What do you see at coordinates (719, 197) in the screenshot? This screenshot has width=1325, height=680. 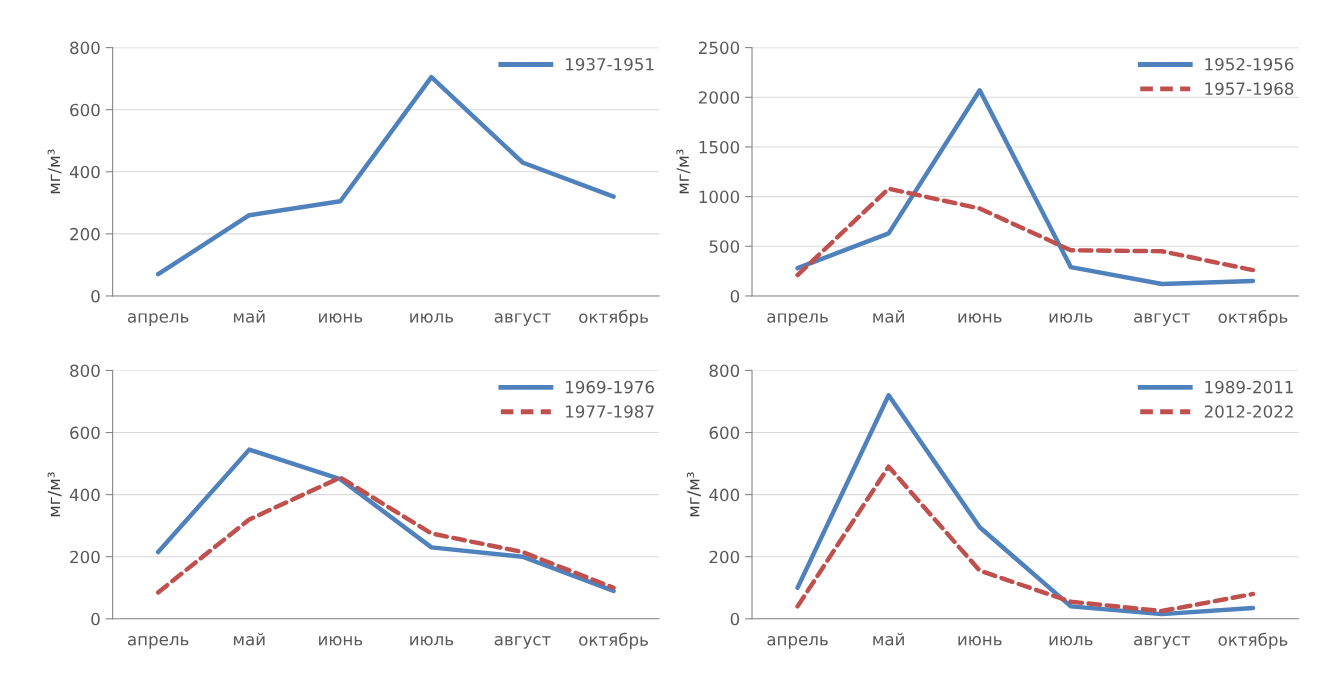 I see `y-tick-label: 1000` at bounding box center [719, 197].